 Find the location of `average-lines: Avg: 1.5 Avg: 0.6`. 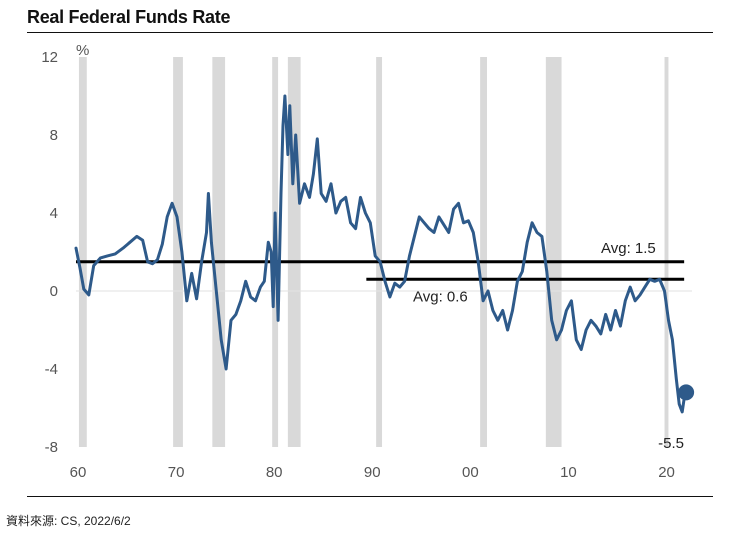

average-lines: Avg: 1.5 Avg: 0.6 is located at coordinates (380, 272).